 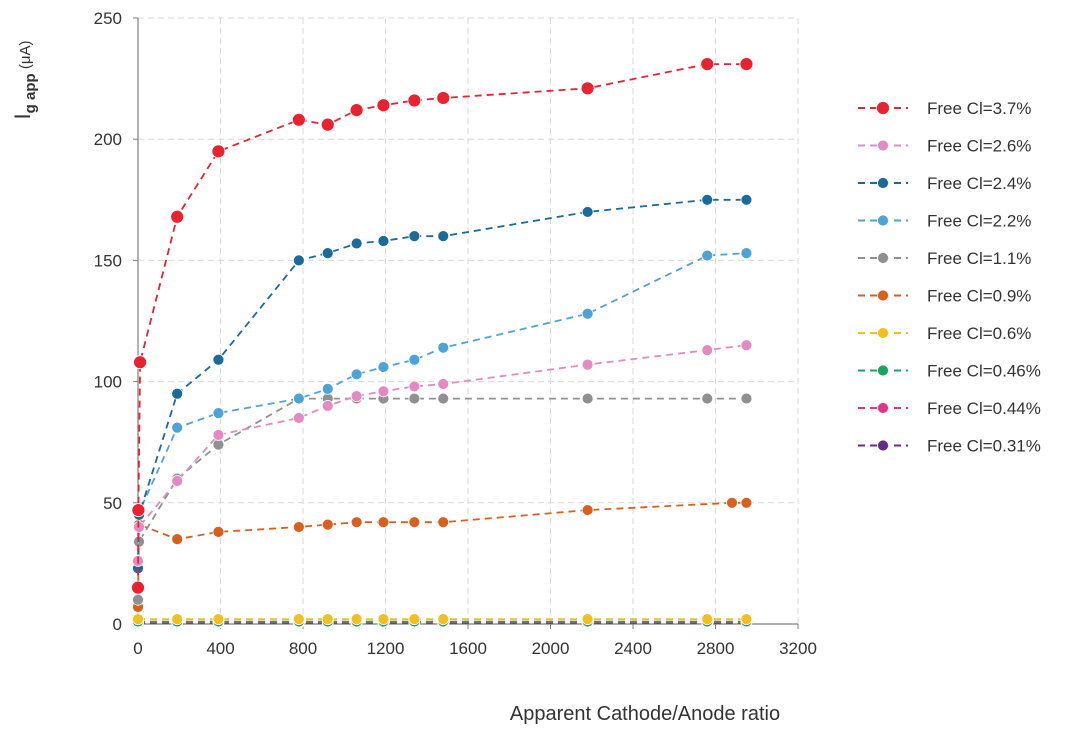 I want to click on legend-label: Free Cl=2.2%, so click(x=979, y=221).